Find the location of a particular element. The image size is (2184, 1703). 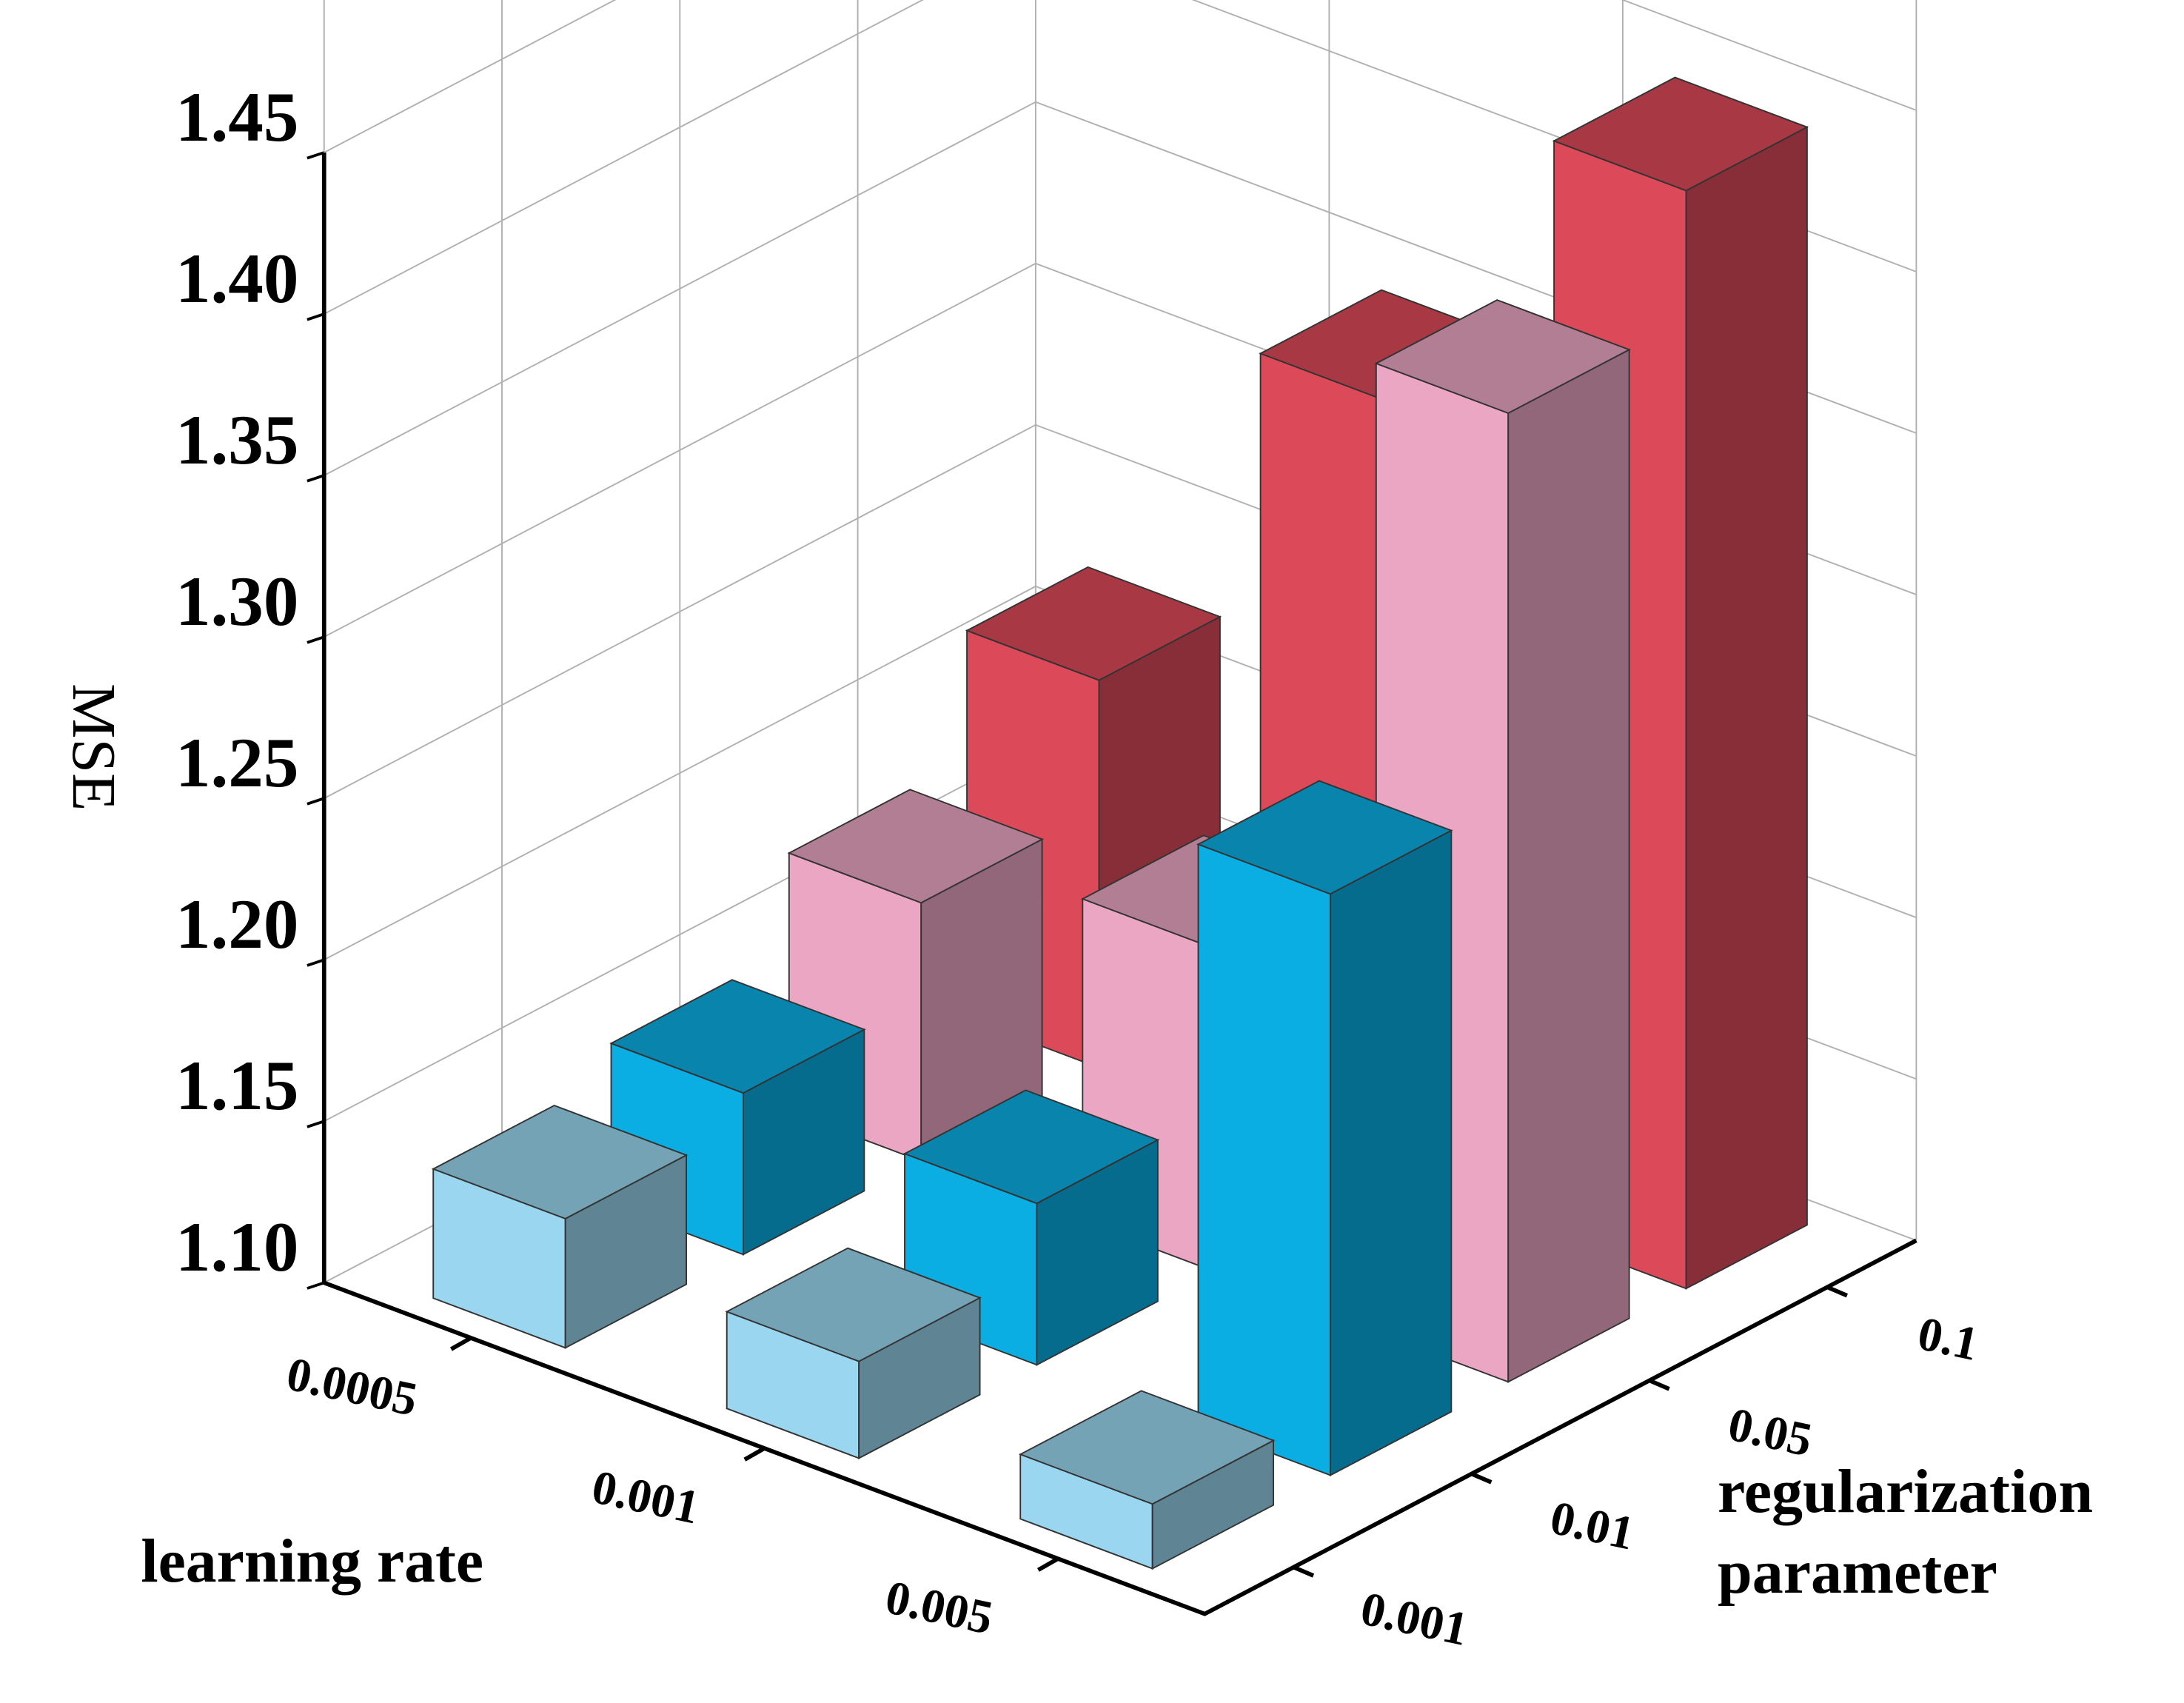

y-tick-label: 1.35 is located at coordinates (237, 440).